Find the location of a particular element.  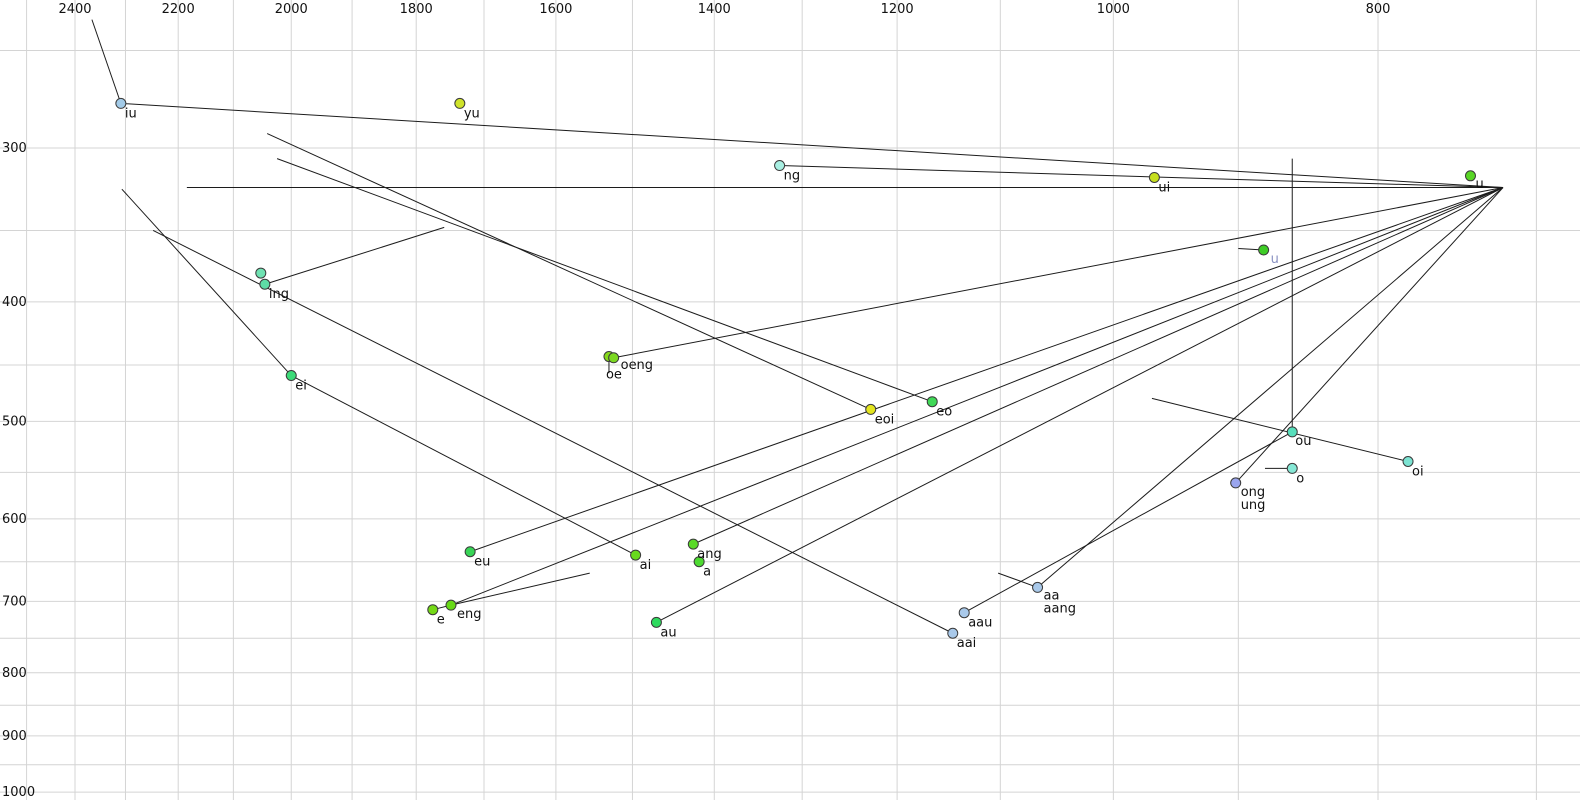

vowel-label-oi: oi is located at coordinates (1418, 472).